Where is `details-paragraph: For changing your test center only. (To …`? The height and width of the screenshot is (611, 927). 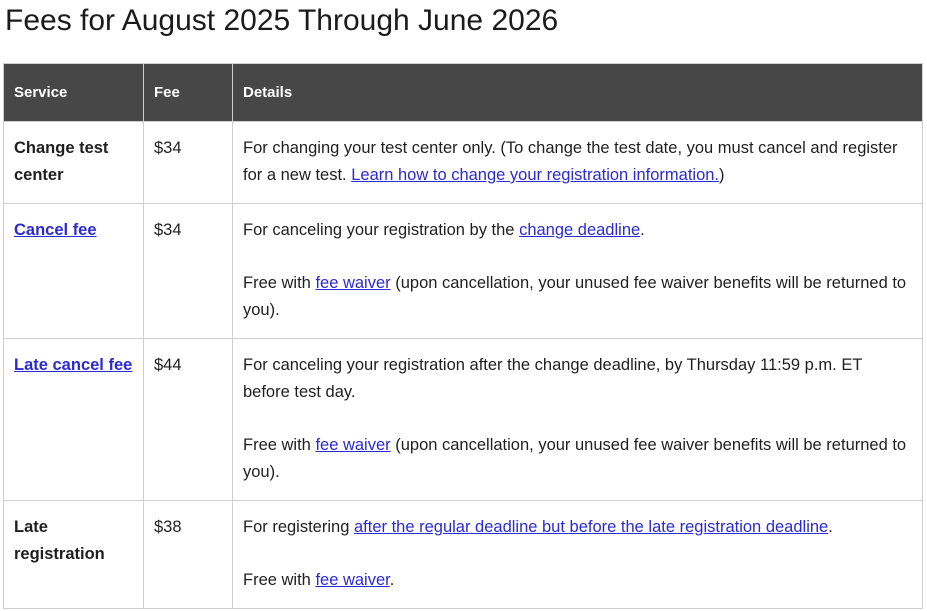 details-paragraph: For changing your test center only. (To … is located at coordinates (577, 162).